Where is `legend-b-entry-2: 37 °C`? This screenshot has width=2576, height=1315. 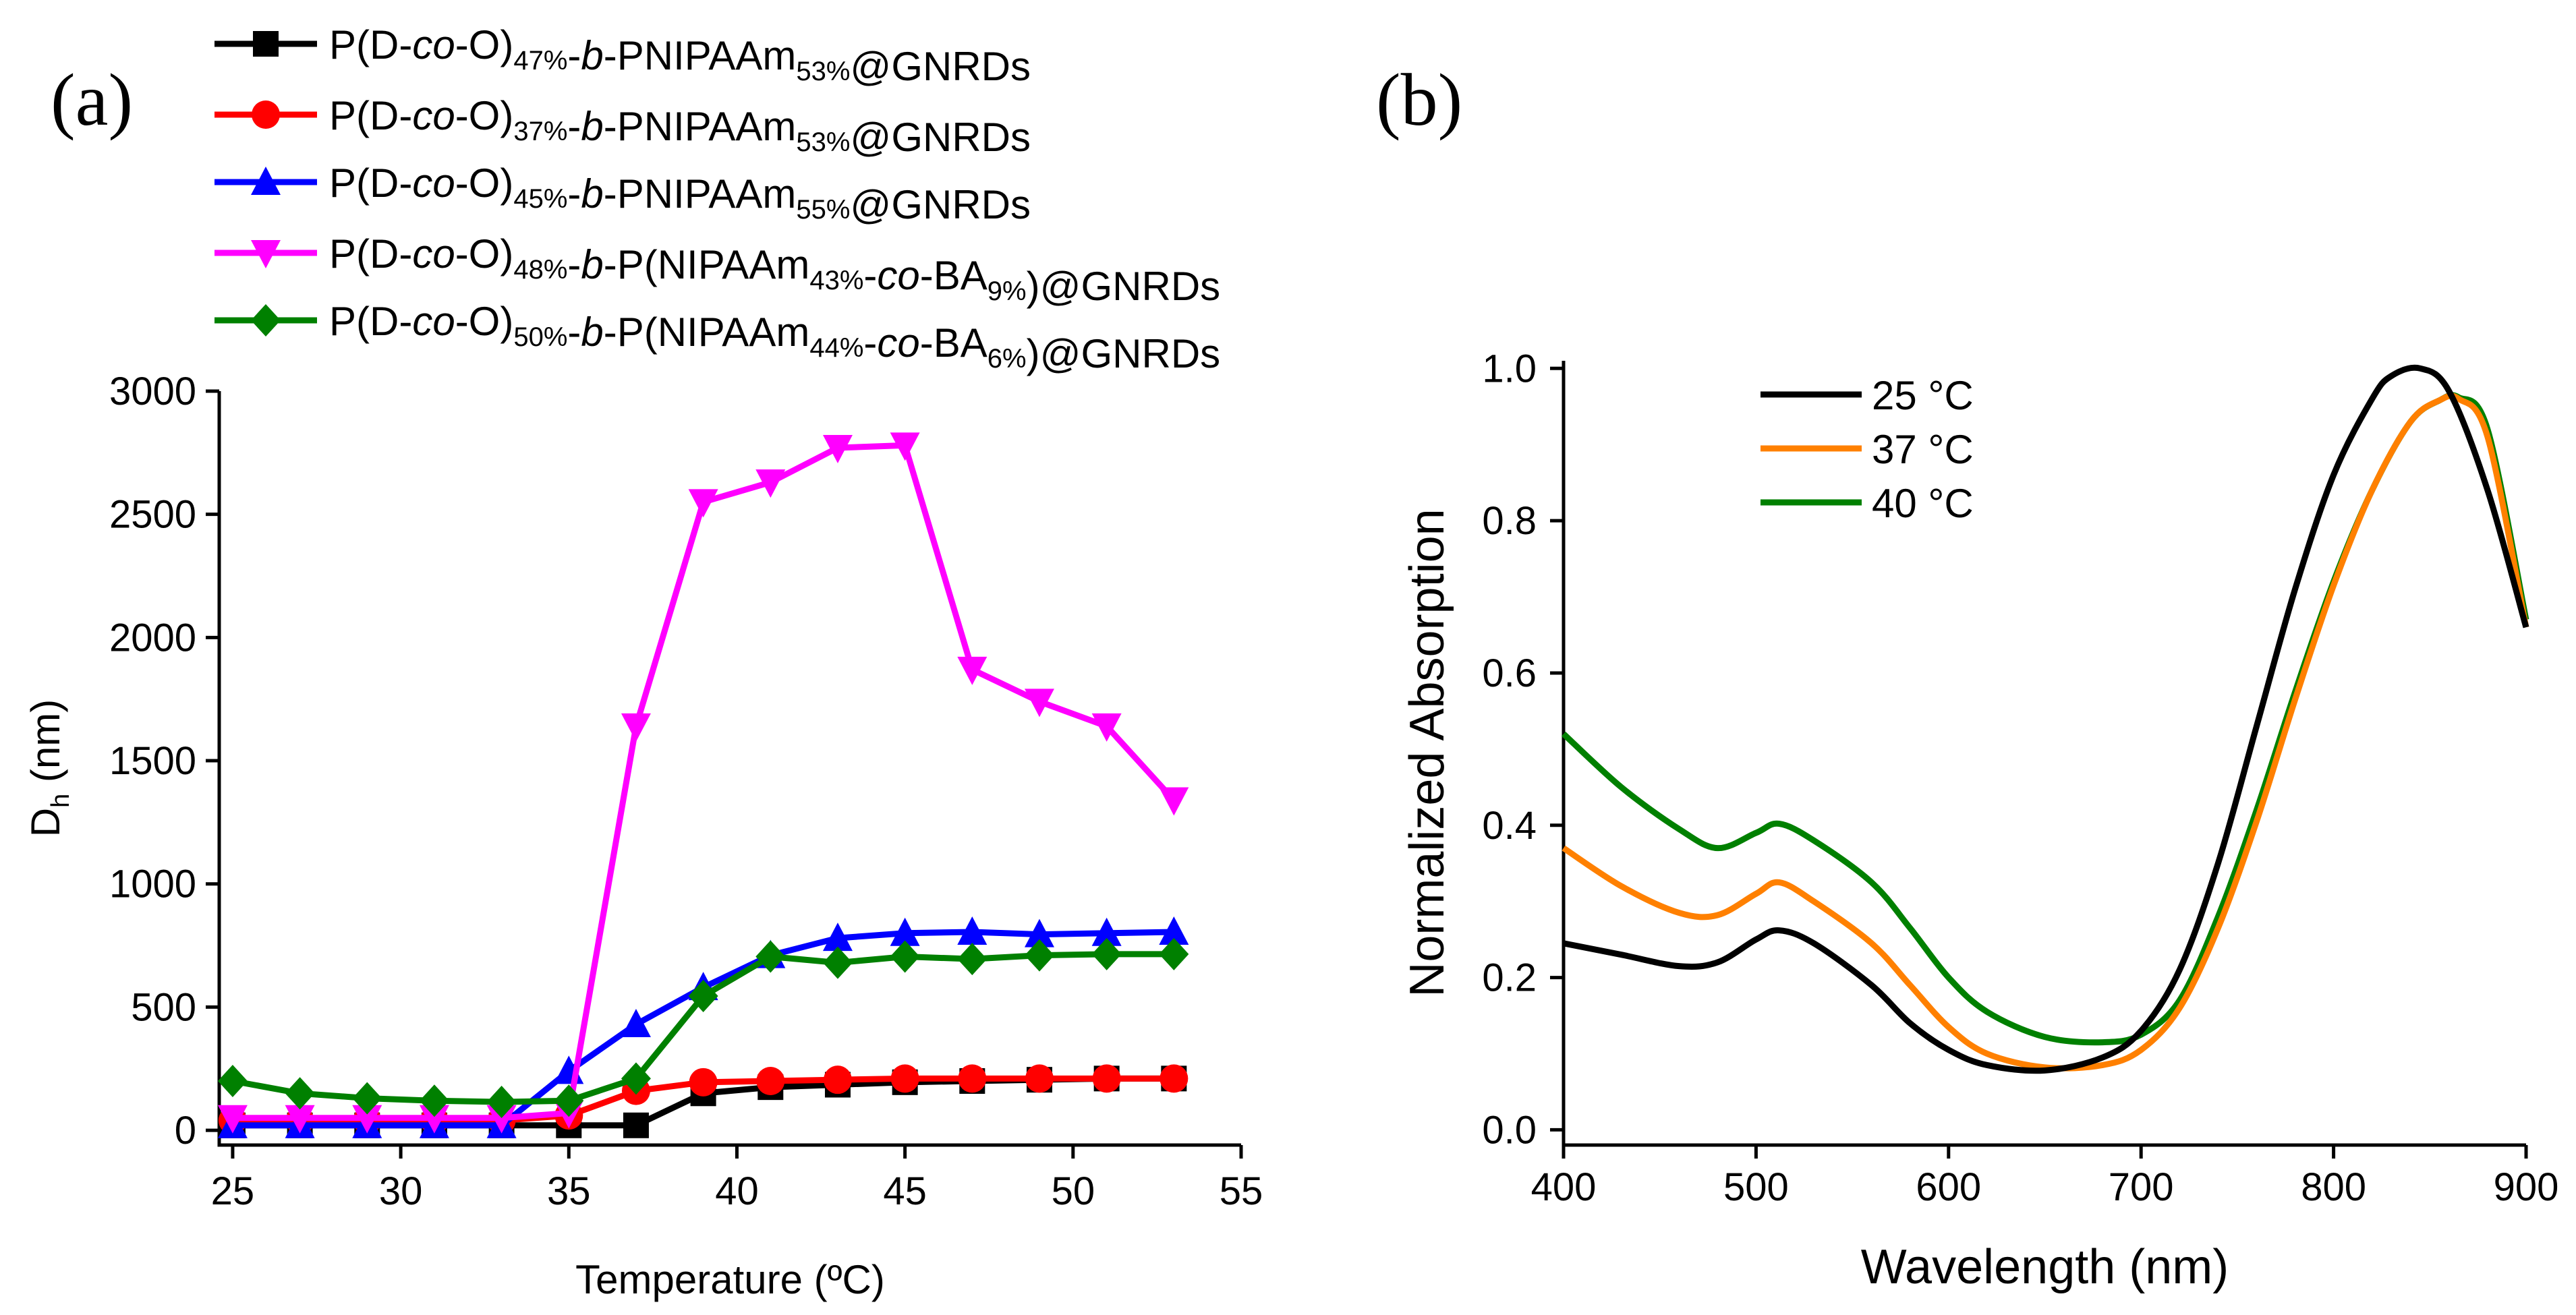 legend-b-entry-2: 37 °C is located at coordinates (1867, 450).